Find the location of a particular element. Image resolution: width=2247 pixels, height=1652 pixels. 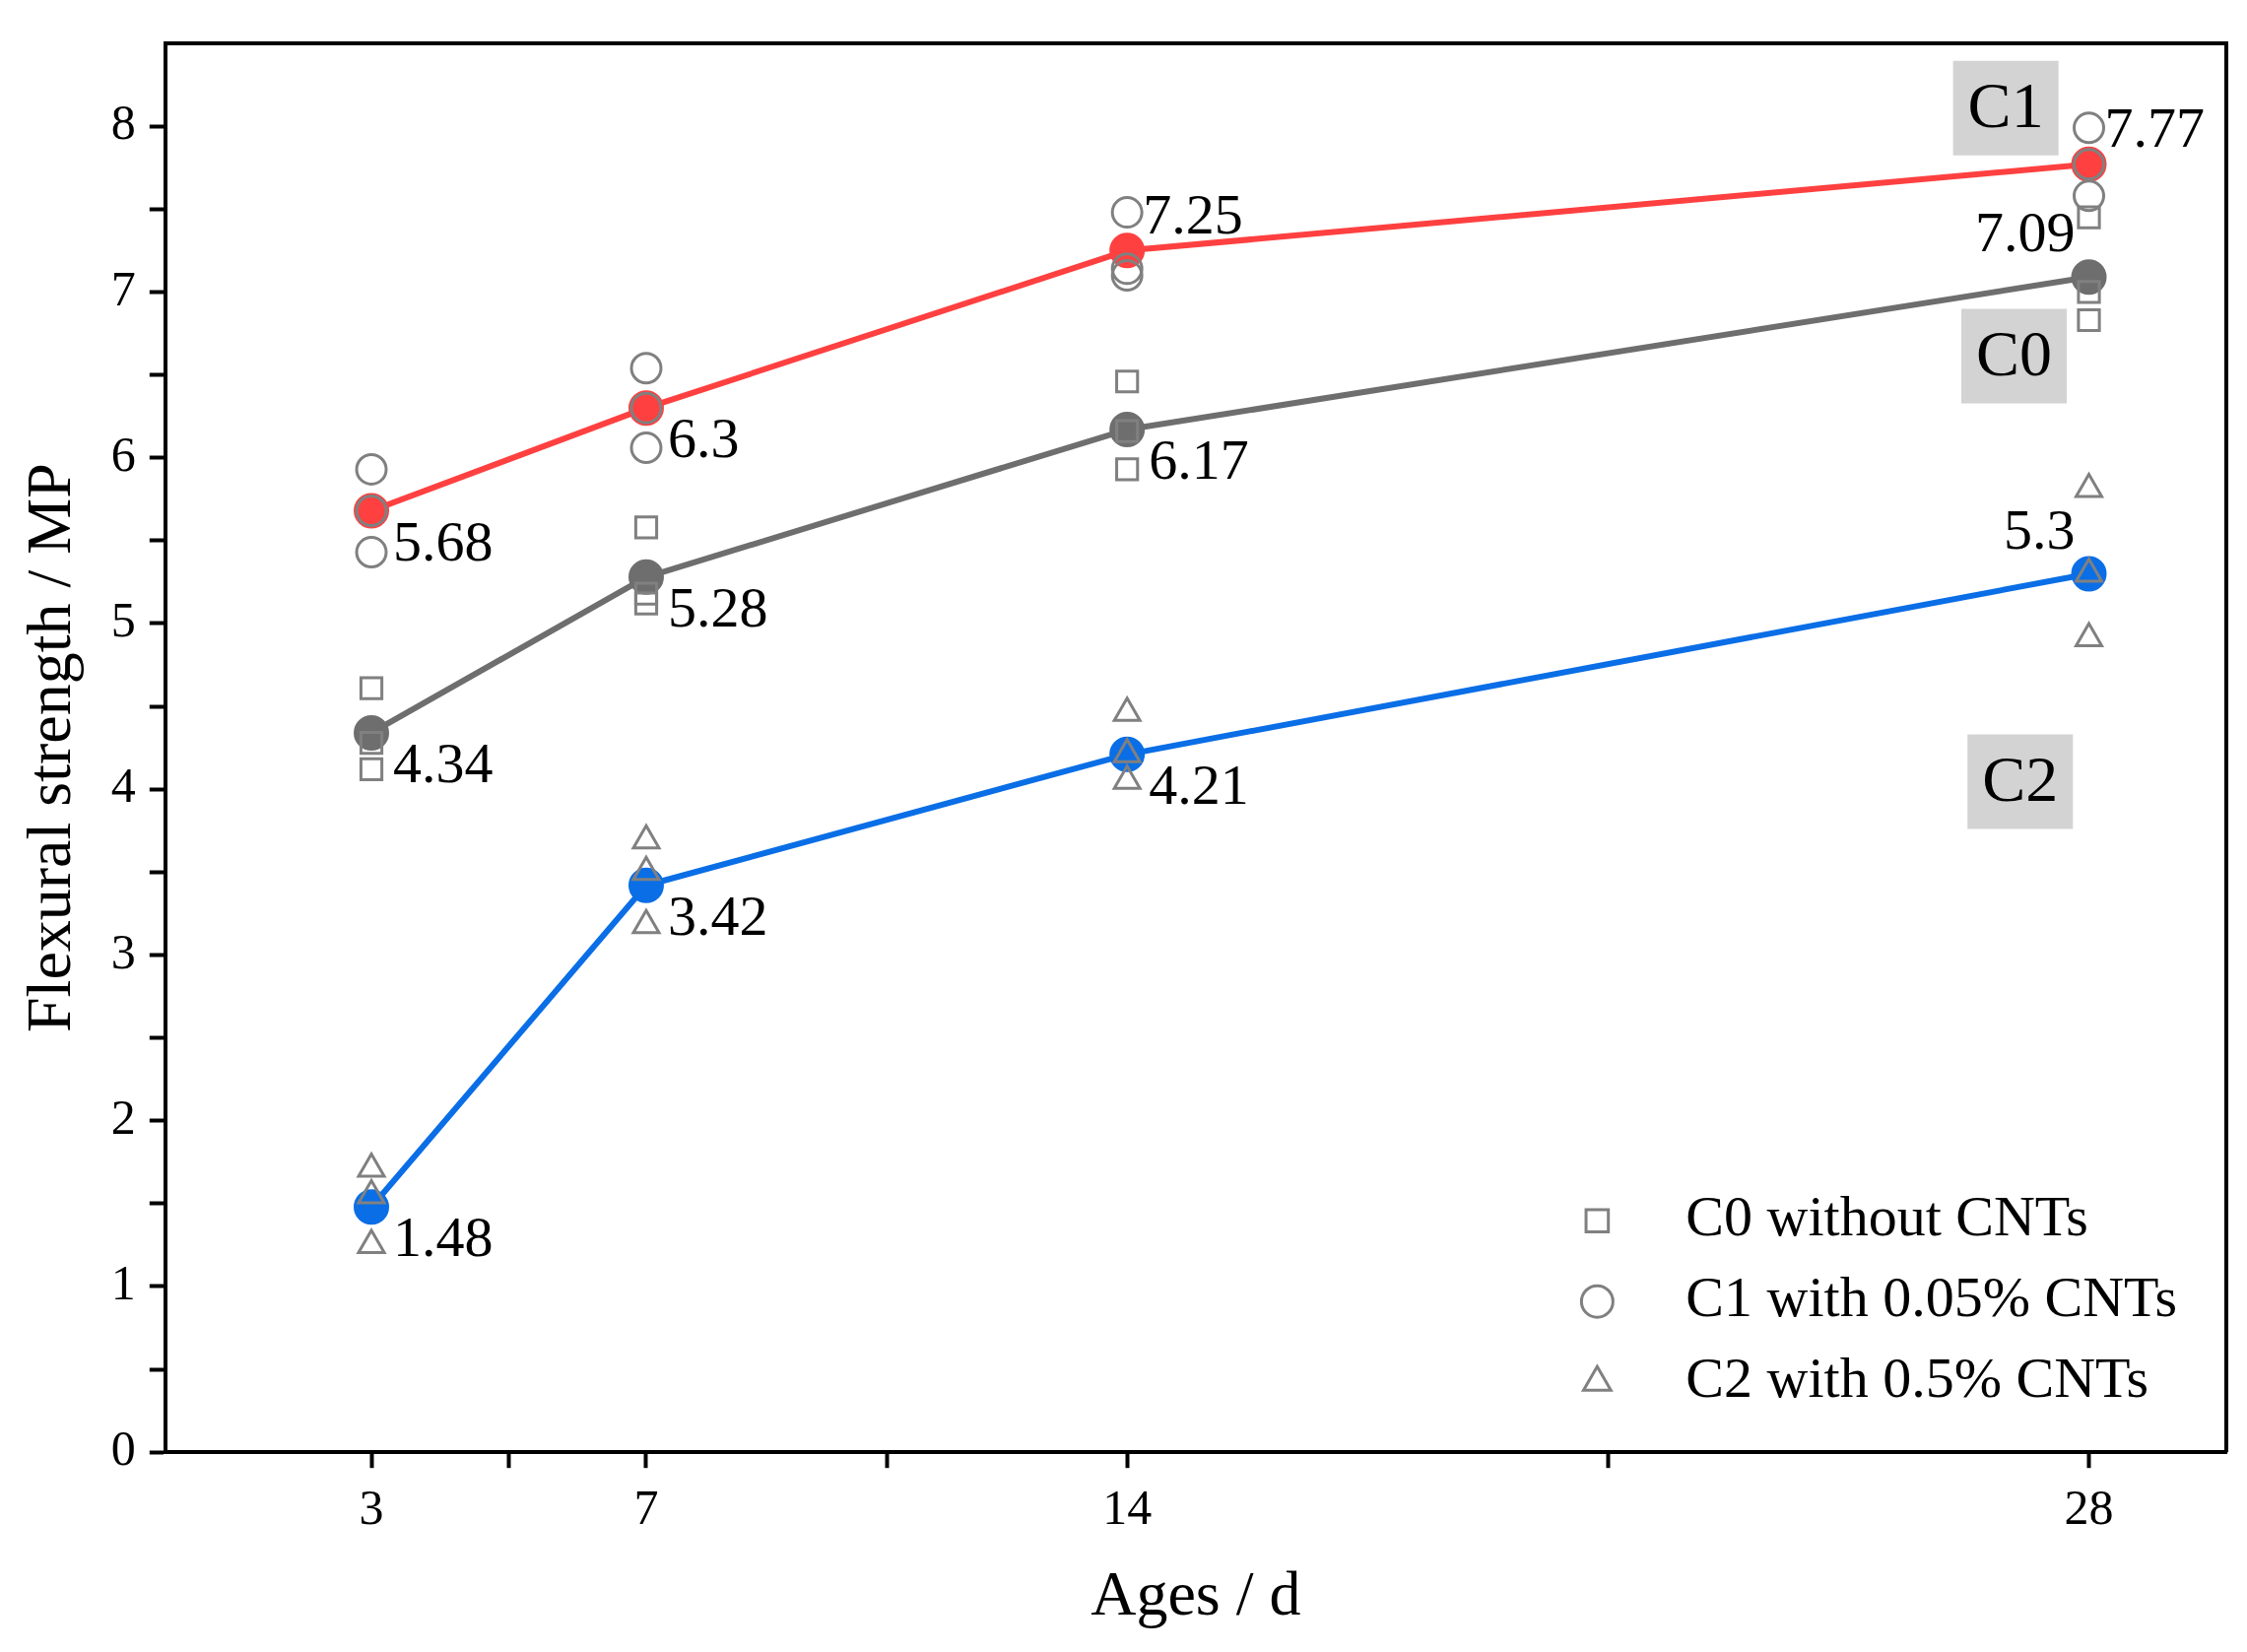

annotation: C2 is located at coordinates (2020, 779).